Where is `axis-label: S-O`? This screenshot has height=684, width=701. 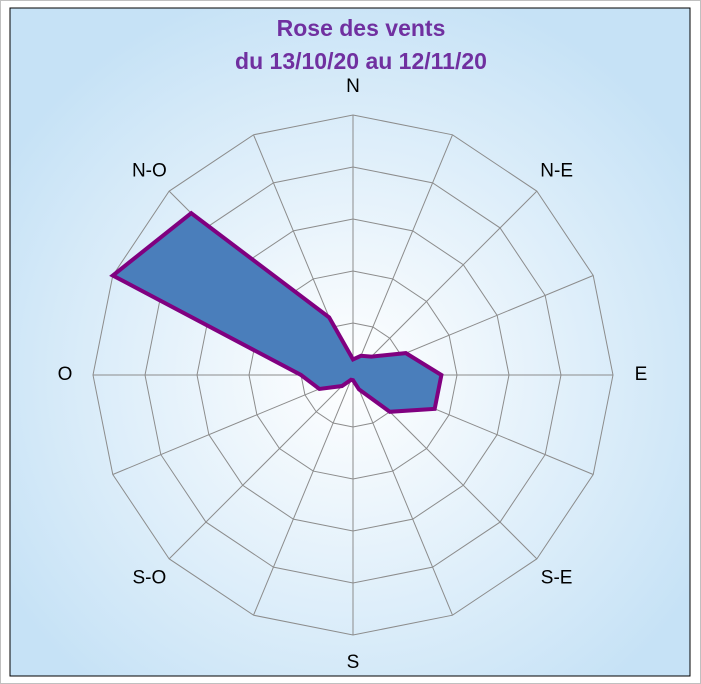 axis-label: S-O is located at coordinates (149, 578).